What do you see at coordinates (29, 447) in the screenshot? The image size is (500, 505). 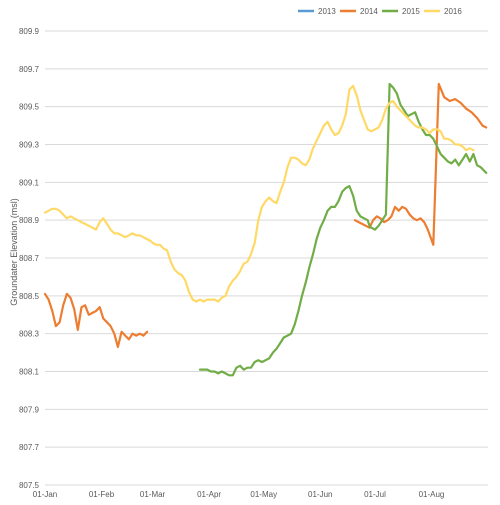 I see `y-tick-label: 807.7` at bounding box center [29, 447].